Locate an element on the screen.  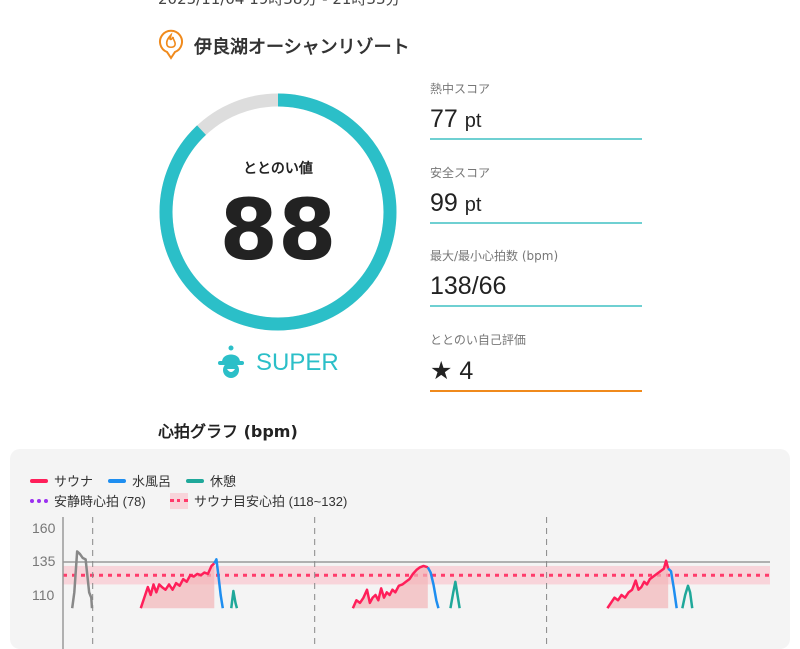
totonoi-score-ring is located at coordinates (278, 212).